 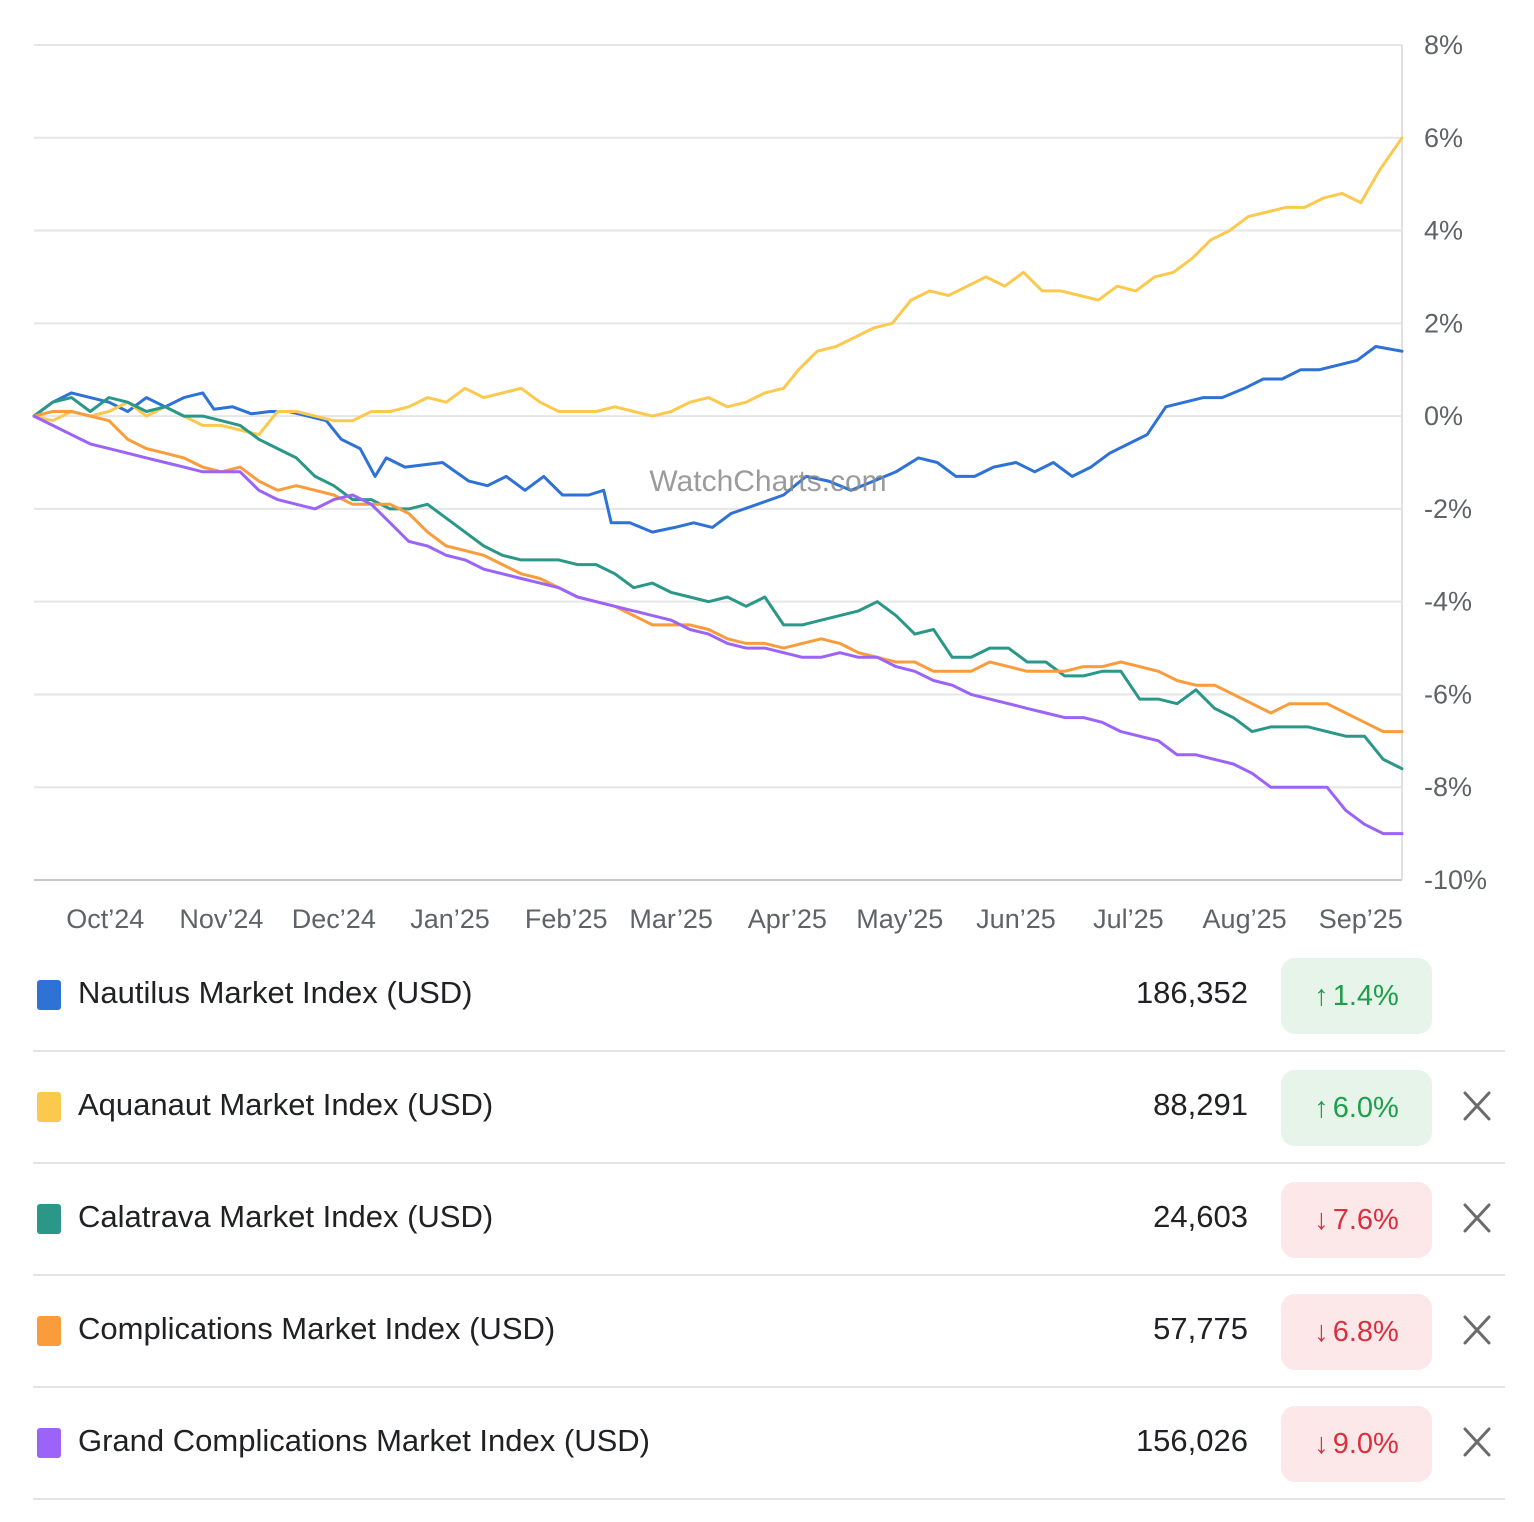 I want to click on legend-row: Calatrava Market Index (USD) 24,603 ↓ 7.6%, so click(x=769, y=1220).